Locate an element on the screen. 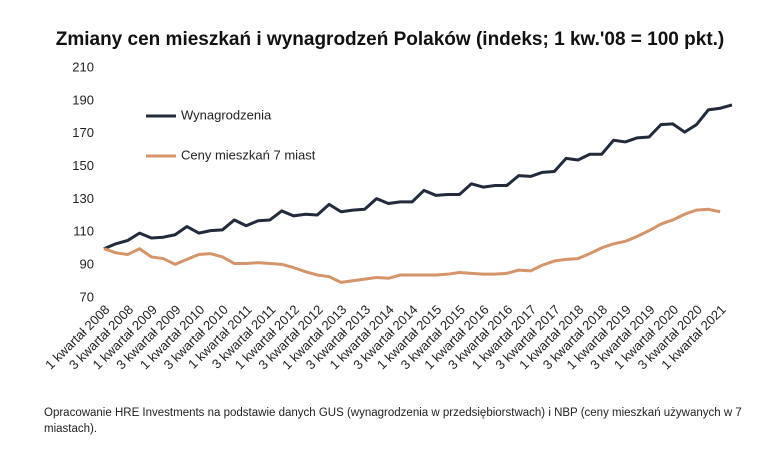 The height and width of the screenshot is (452, 774). y-tick-label: 90 is located at coordinates (87, 264).